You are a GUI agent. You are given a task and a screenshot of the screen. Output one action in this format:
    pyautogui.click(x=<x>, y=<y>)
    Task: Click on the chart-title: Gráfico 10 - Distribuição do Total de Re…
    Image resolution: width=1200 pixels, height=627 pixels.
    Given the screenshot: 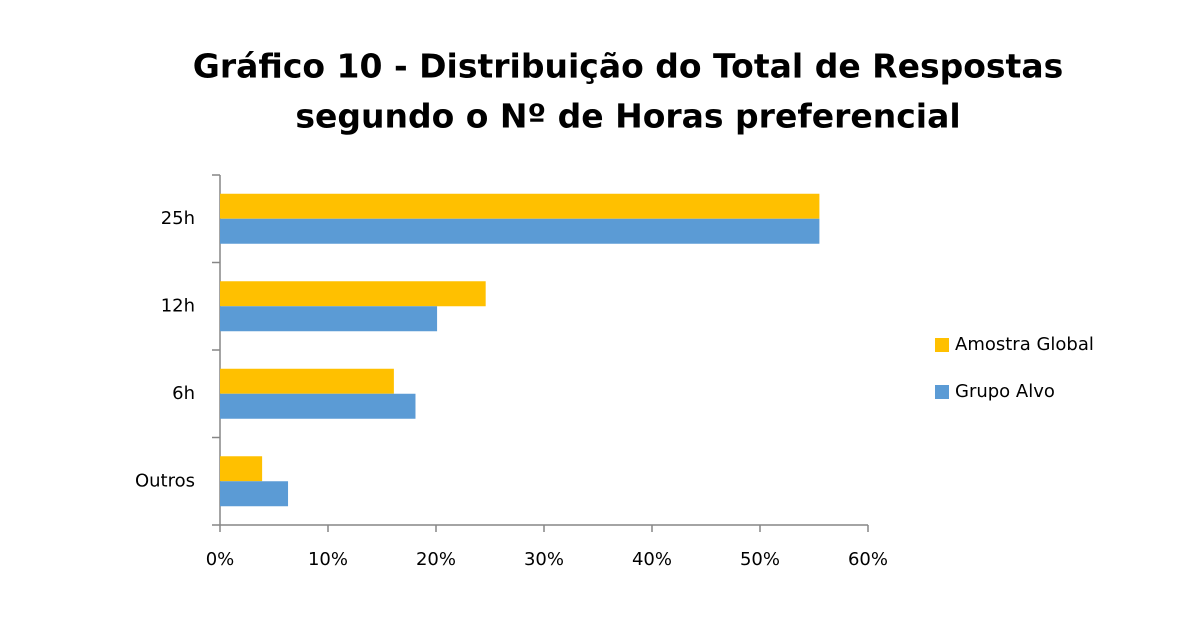 What is the action you would take?
    pyautogui.click(x=628, y=66)
    